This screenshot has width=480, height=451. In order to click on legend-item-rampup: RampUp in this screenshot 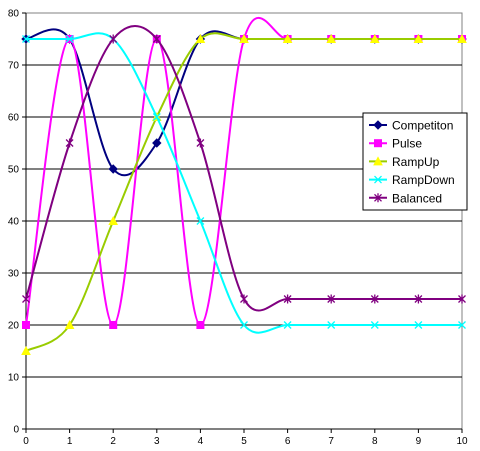, I will do `click(404, 162)`.